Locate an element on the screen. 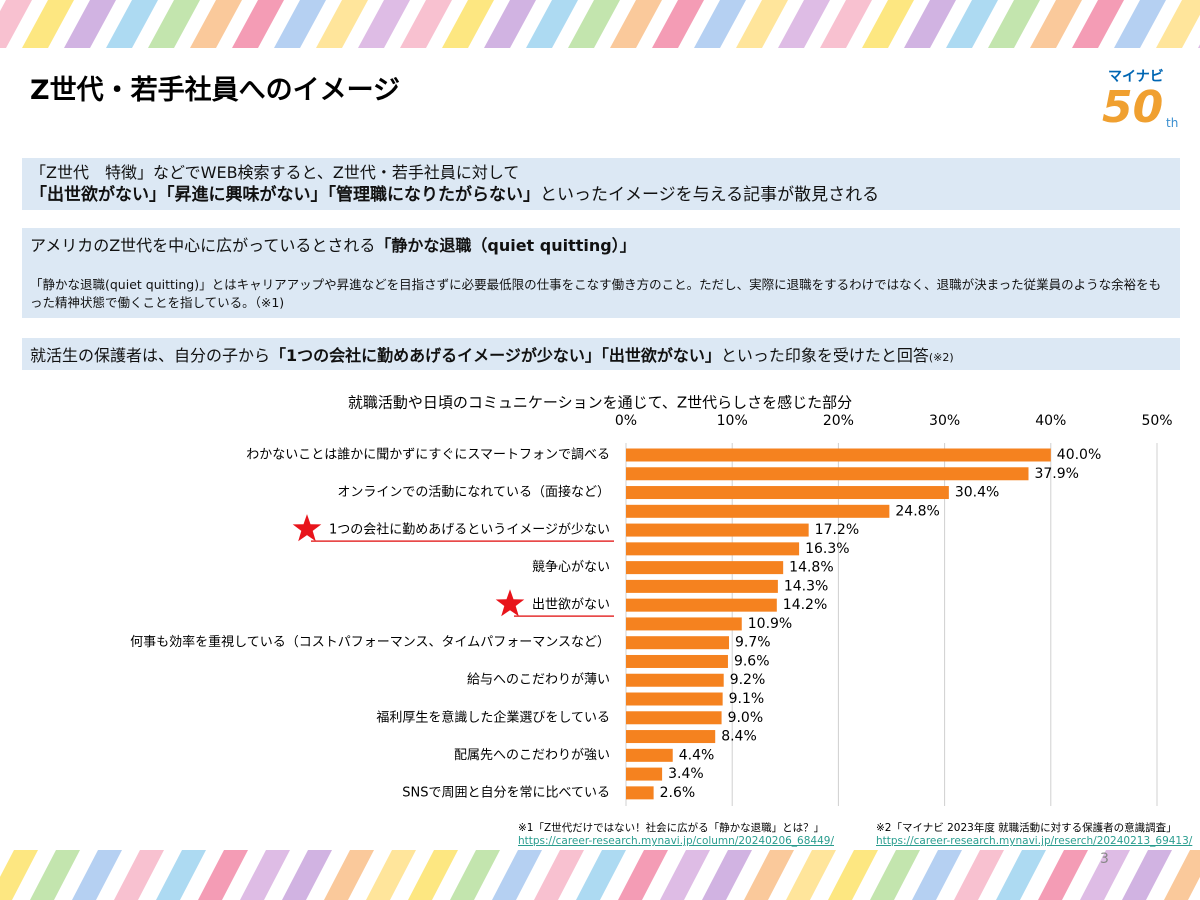  parents-text: 就活生の保護者は、自分の子から is located at coordinates (150, 355).